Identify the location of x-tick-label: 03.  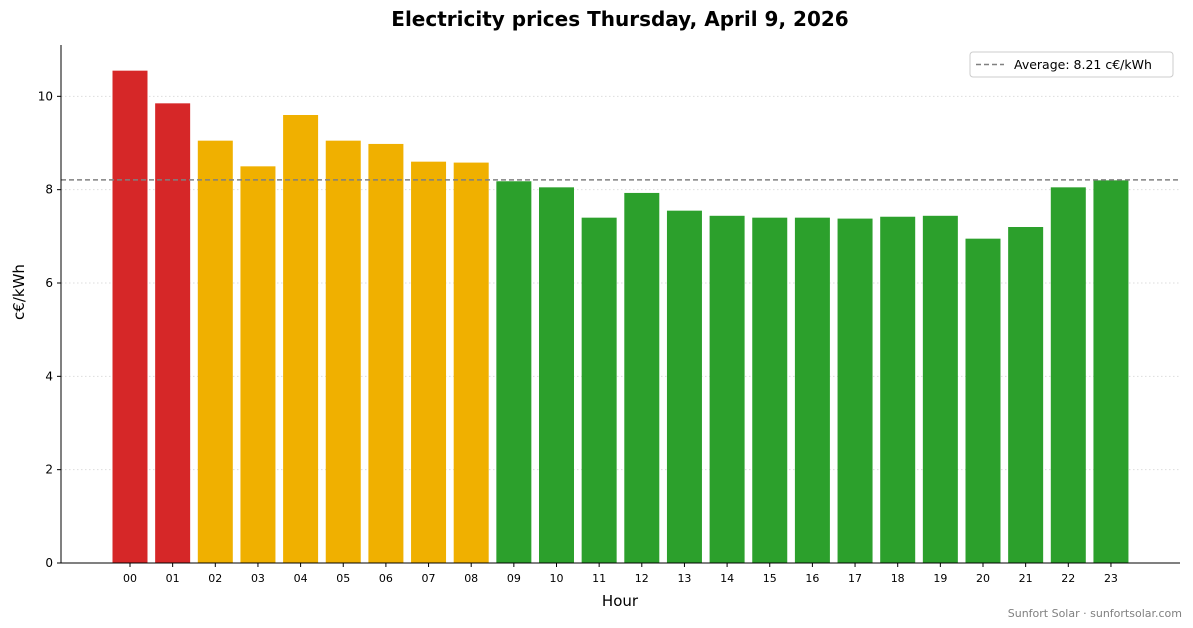
(258, 578).